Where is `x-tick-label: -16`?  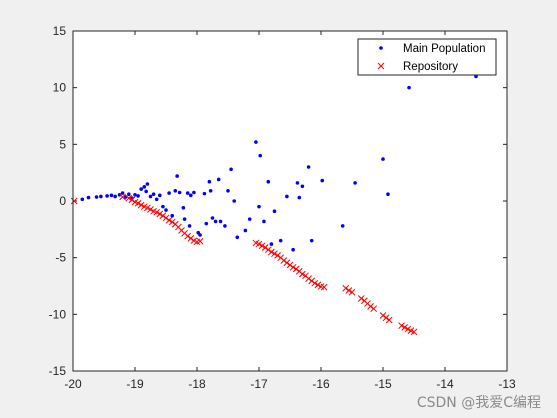
x-tick-label: -16 is located at coordinates (321, 384).